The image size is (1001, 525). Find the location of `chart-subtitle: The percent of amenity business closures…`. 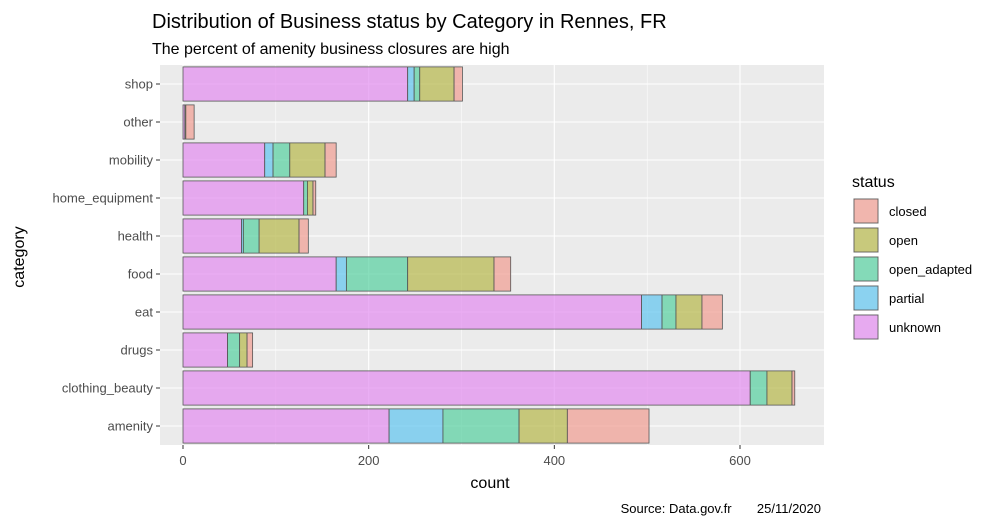

chart-subtitle: The percent of amenity business closures… is located at coordinates (331, 49).